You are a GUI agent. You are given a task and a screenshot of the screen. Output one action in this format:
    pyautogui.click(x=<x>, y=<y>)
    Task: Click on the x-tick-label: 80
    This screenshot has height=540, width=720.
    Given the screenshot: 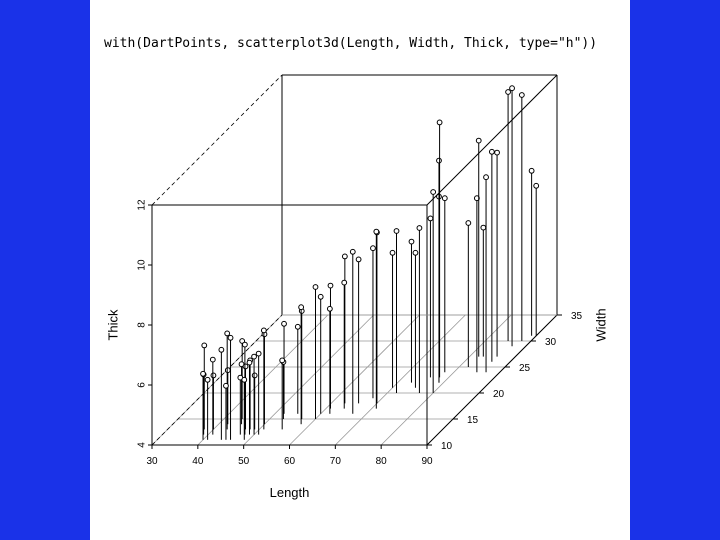 What is the action you would take?
    pyautogui.click(x=382, y=461)
    